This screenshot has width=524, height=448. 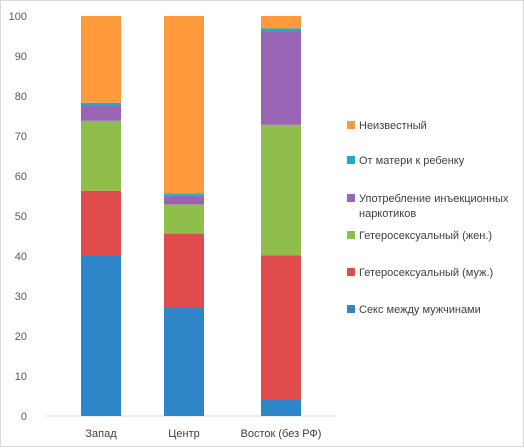 I want to click on y-tick-label: 70, so click(x=21, y=137).